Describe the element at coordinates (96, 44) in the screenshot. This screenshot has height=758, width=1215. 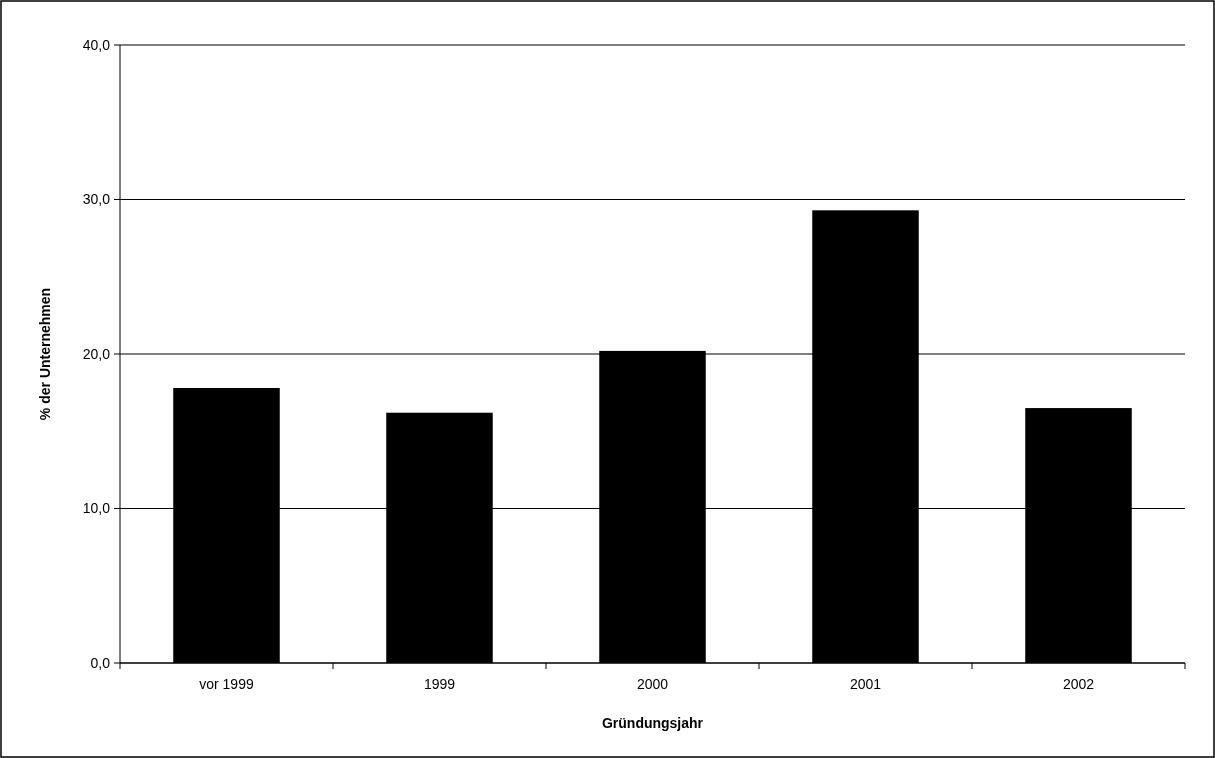
I see `y-tick-label: 40,0` at that location.